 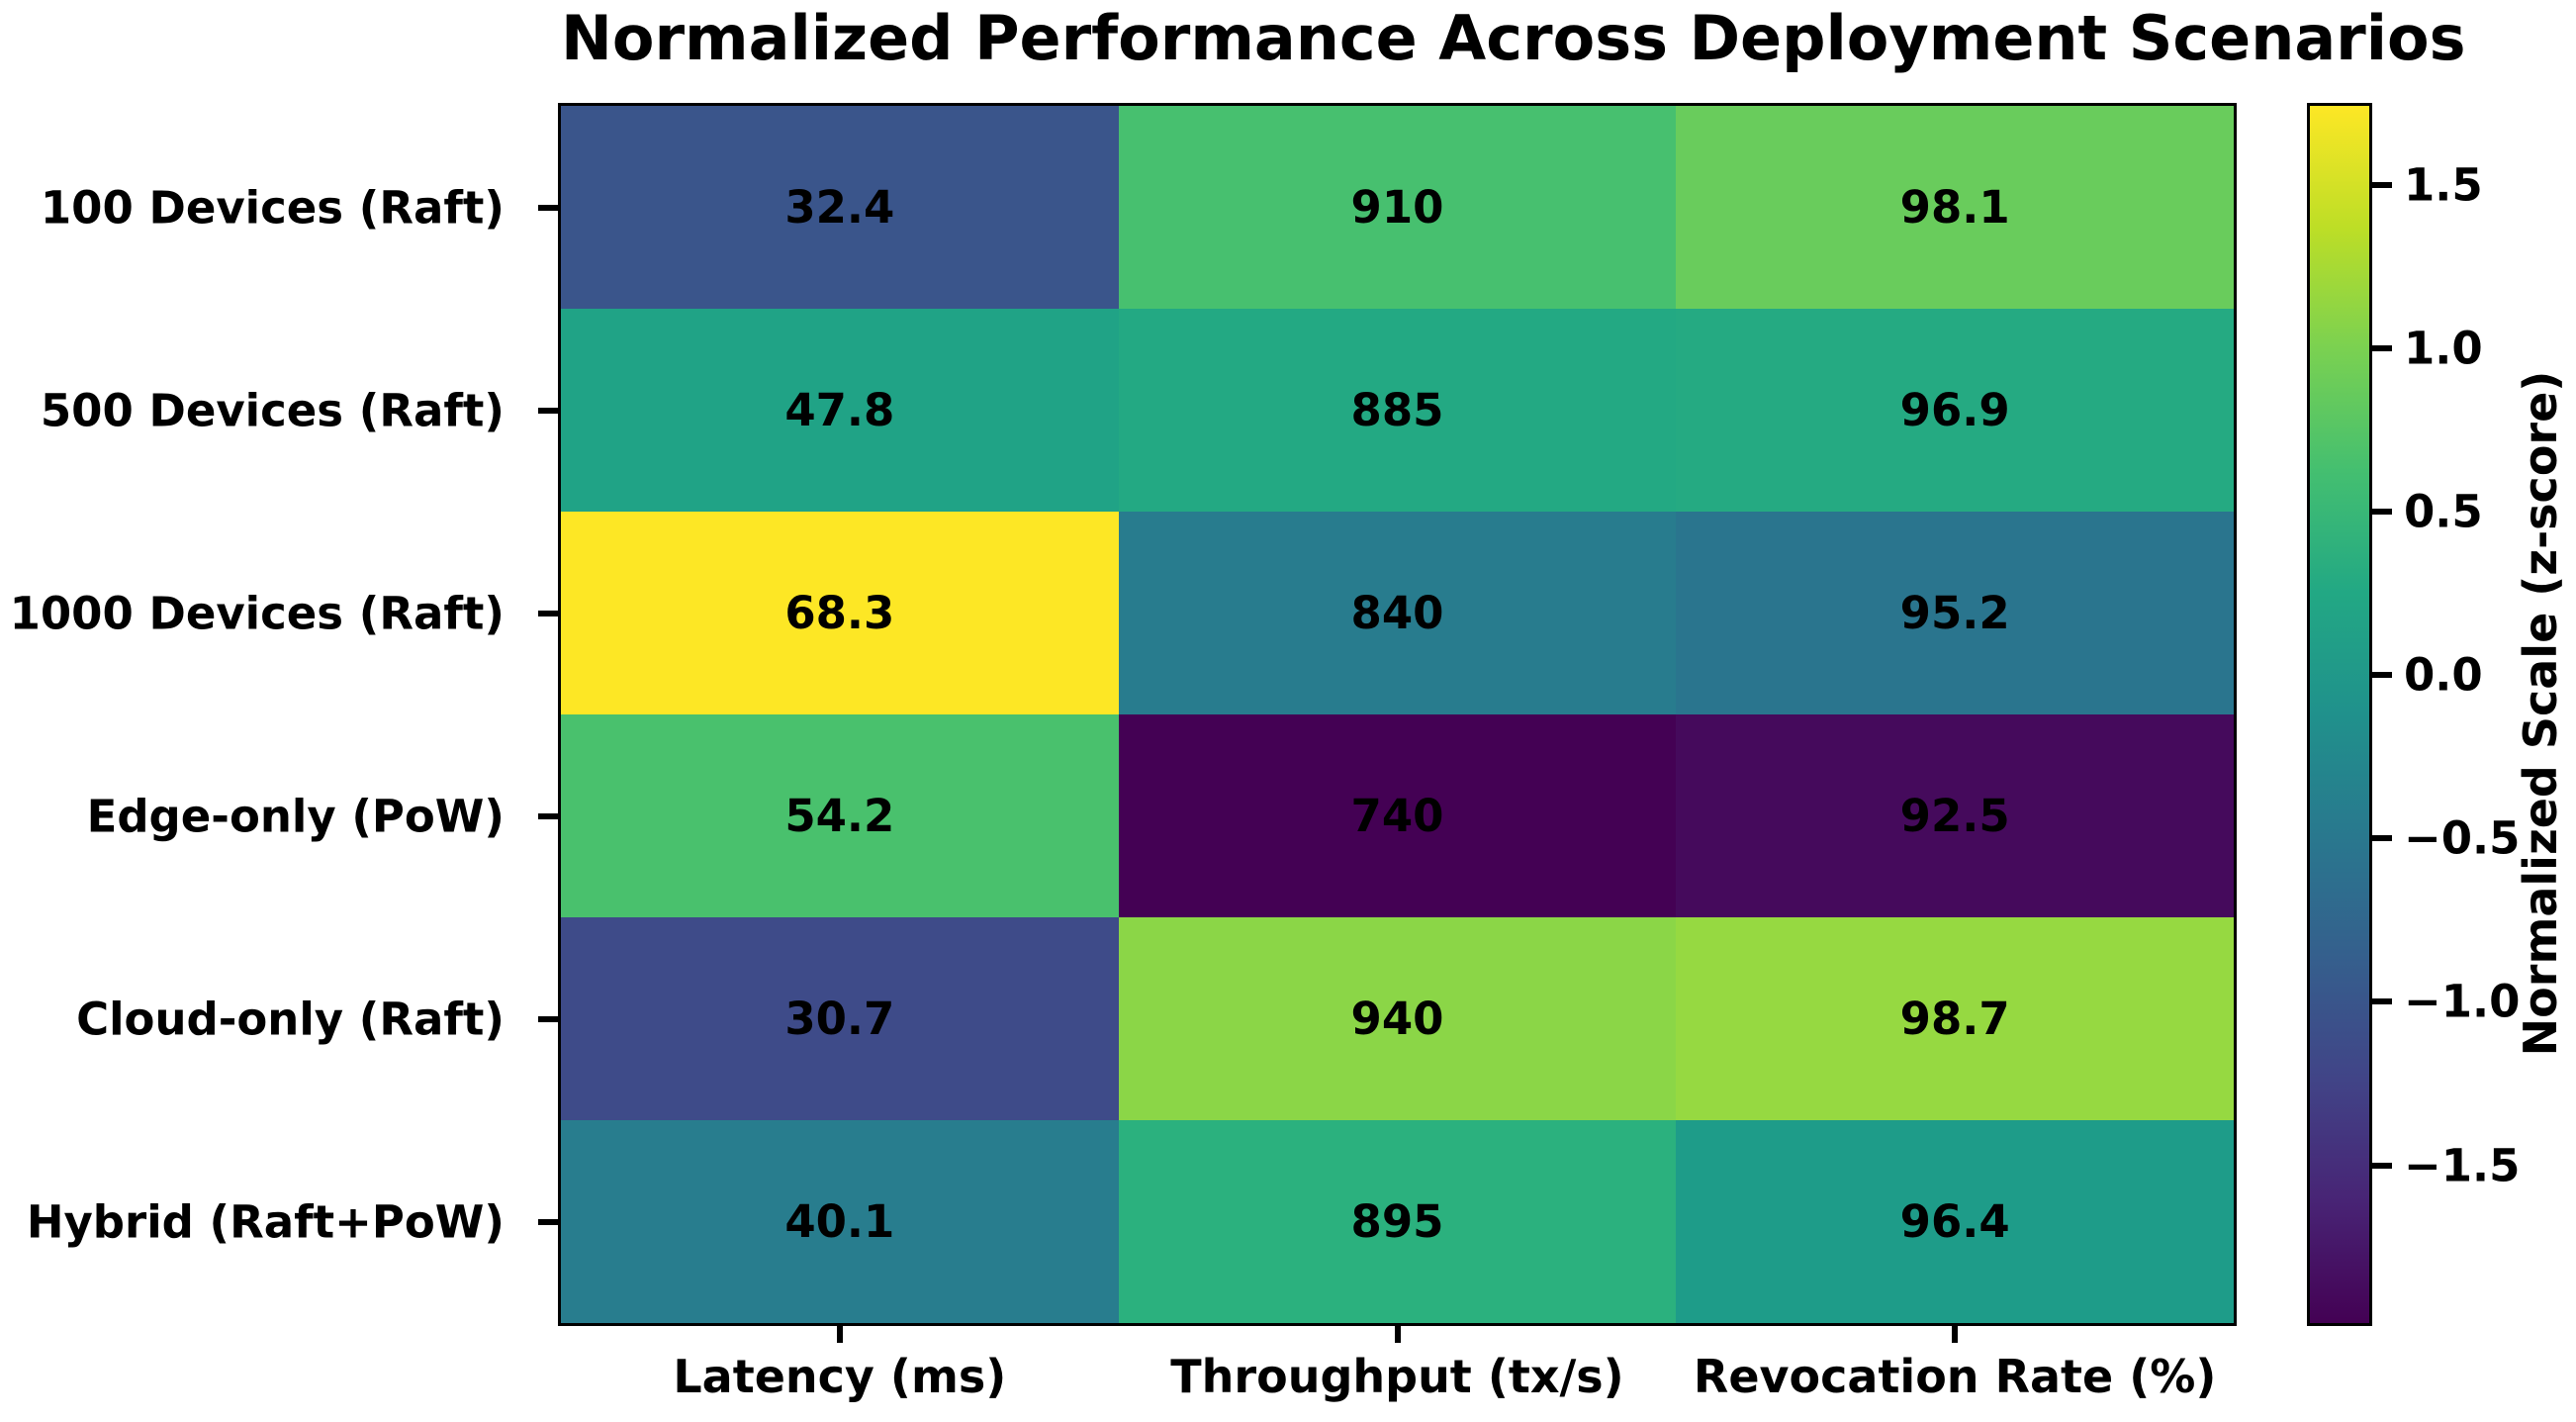 I want to click on cell-value: 98.7, so click(x=1955, y=1019).